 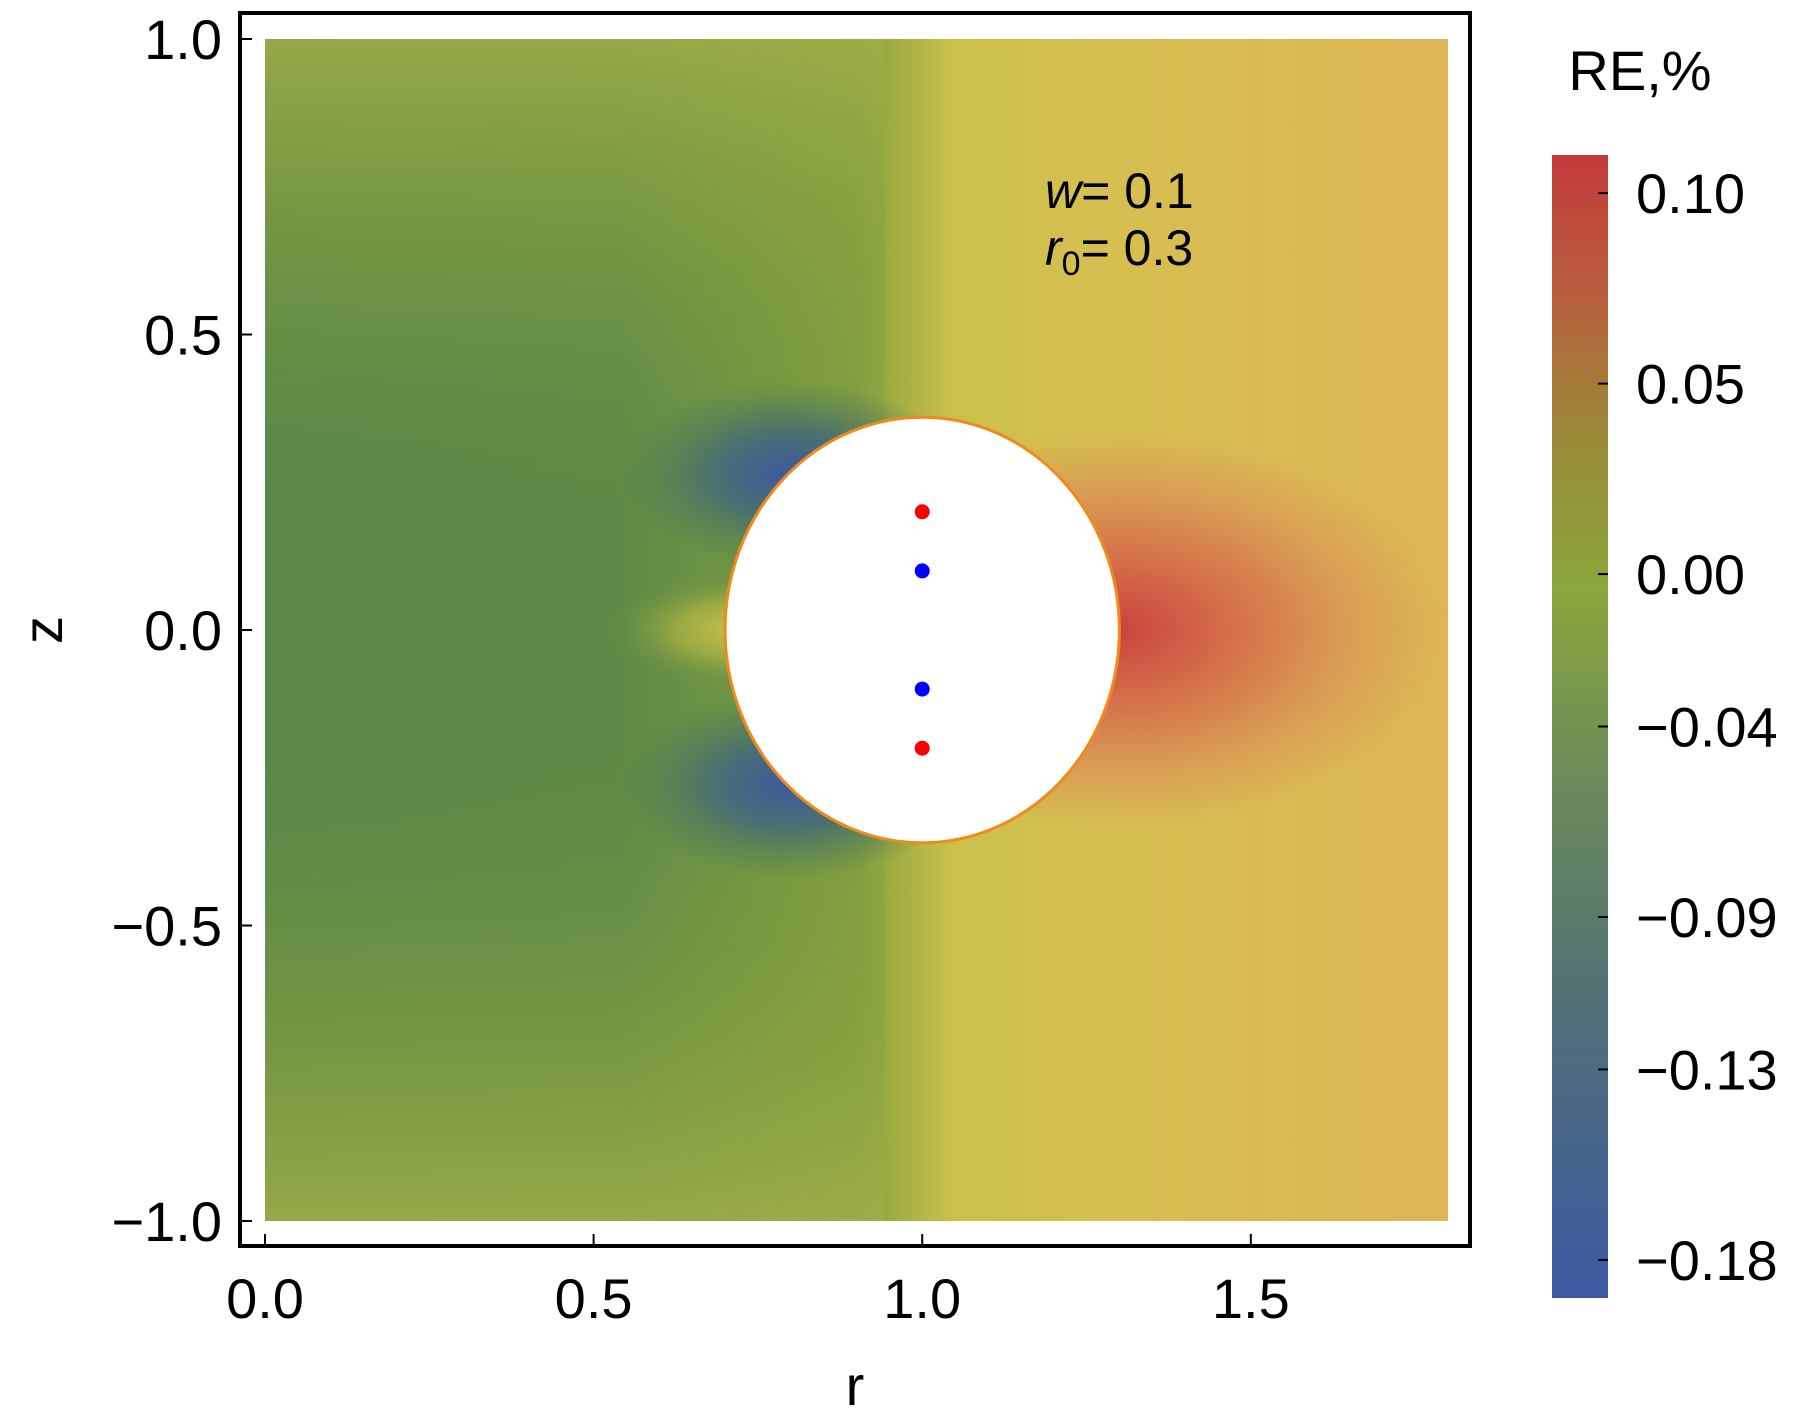 I want to click on y-axis-title: z, so click(x=42, y=630).